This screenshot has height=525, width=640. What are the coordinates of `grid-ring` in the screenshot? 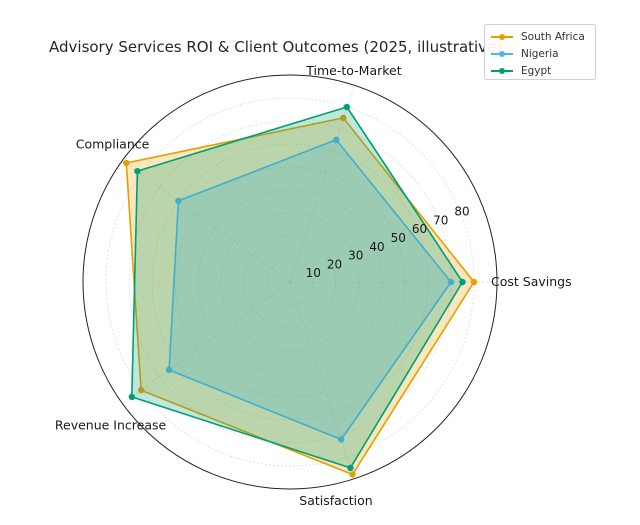 It's located at (290, 282).